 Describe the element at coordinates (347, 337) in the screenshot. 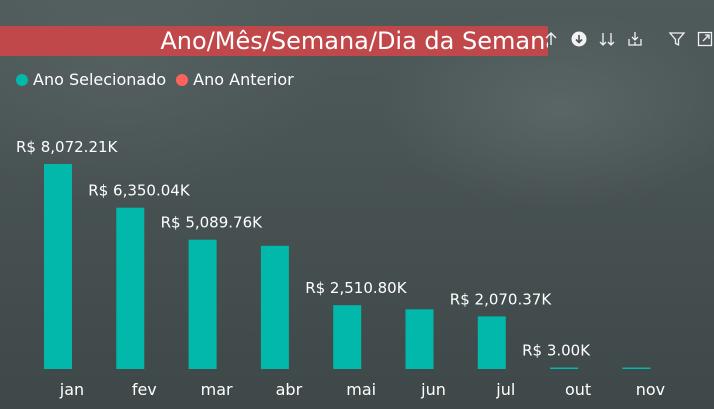

I see `bar-mai` at that location.